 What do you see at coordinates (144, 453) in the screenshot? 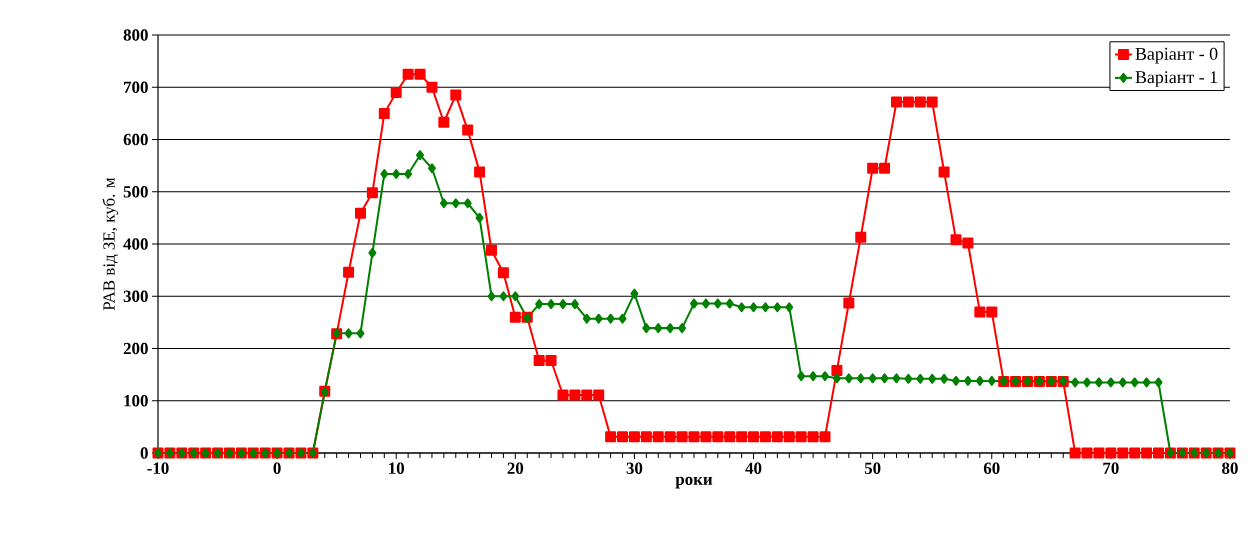
I see `y-tick-label: 0` at bounding box center [144, 453].